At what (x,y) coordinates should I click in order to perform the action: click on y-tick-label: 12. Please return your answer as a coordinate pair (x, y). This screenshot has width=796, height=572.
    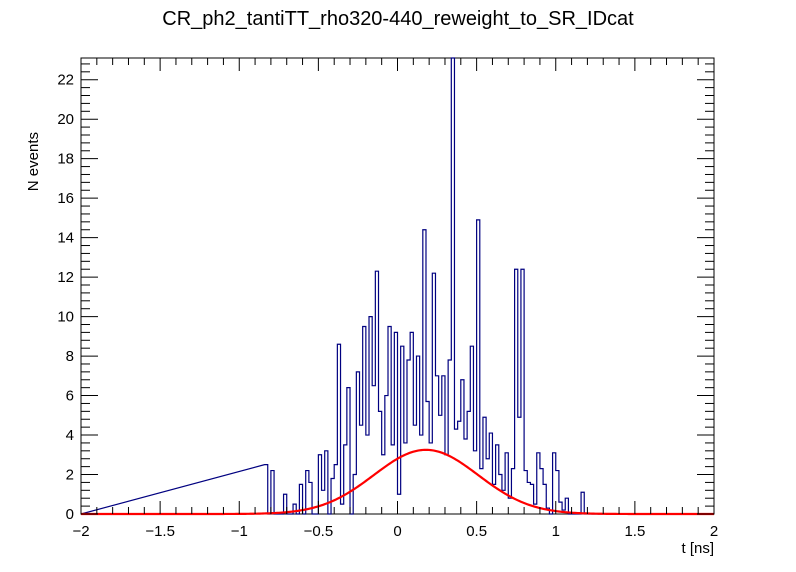
    Looking at the image, I should click on (65, 277).